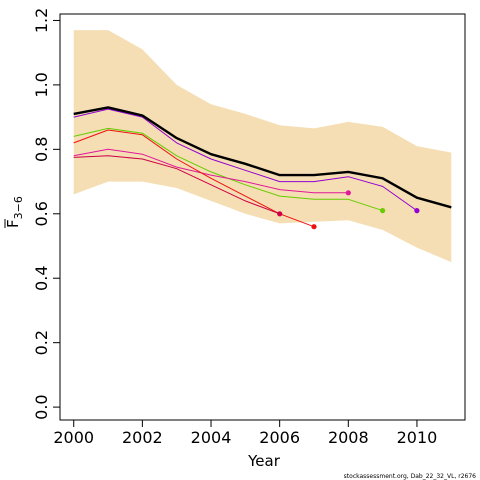  I want to click on y-tick-label: 0.8, so click(41, 149).